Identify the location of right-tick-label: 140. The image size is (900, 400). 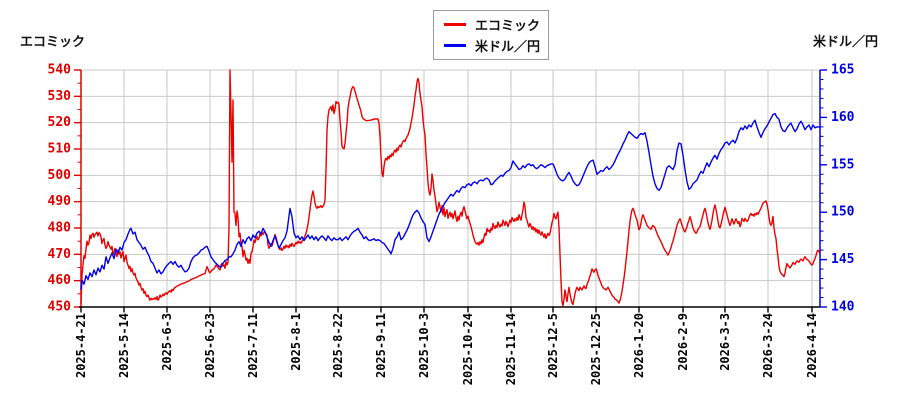
(843, 307).